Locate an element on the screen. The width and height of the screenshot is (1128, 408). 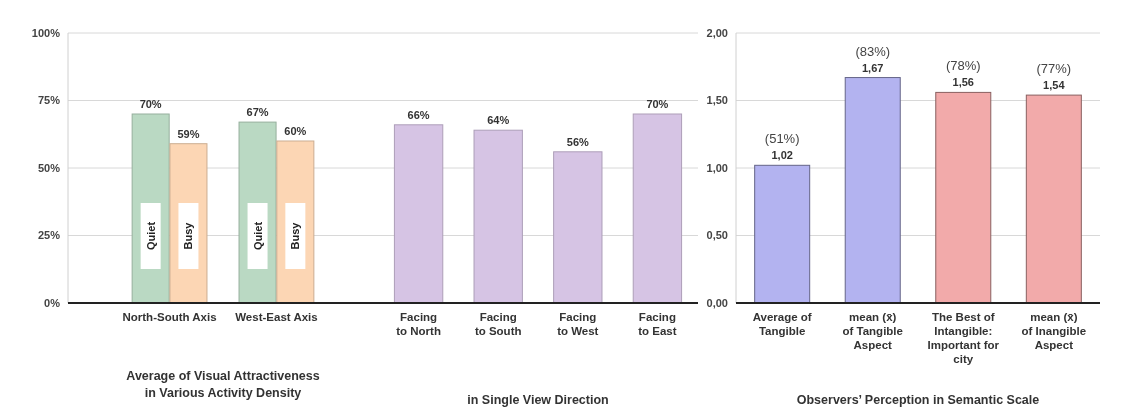
text: in Single View Direction is located at coordinates (538, 400).